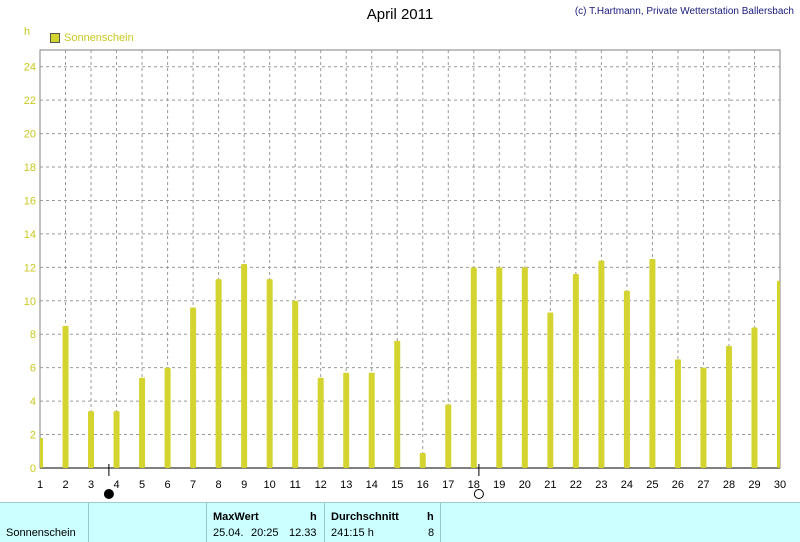 This screenshot has height=542, width=800. What do you see at coordinates (33, 402) in the screenshot?
I see `y-tick-label: 4` at bounding box center [33, 402].